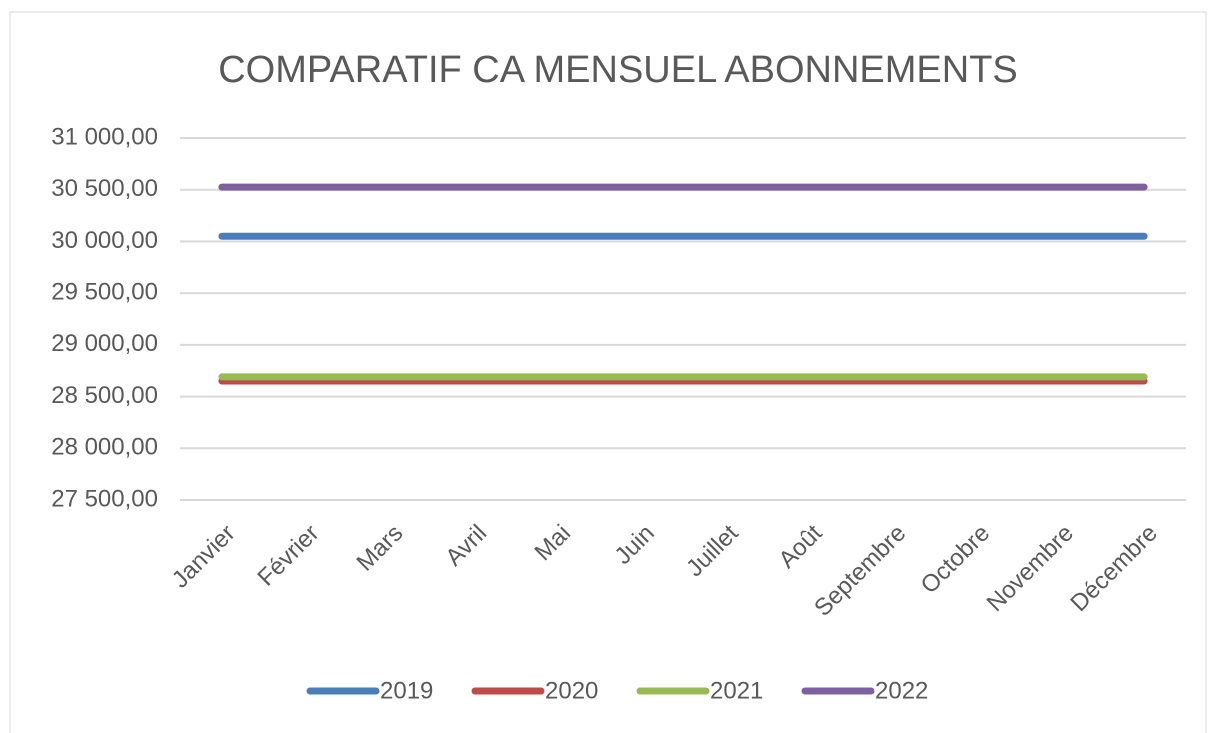 Image resolution: width=1210 pixels, height=733 pixels. Describe the element at coordinates (618, 70) in the screenshot. I see `chart-title: COMPARATIF CA MENSUEL ABONNEMENTS` at that location.